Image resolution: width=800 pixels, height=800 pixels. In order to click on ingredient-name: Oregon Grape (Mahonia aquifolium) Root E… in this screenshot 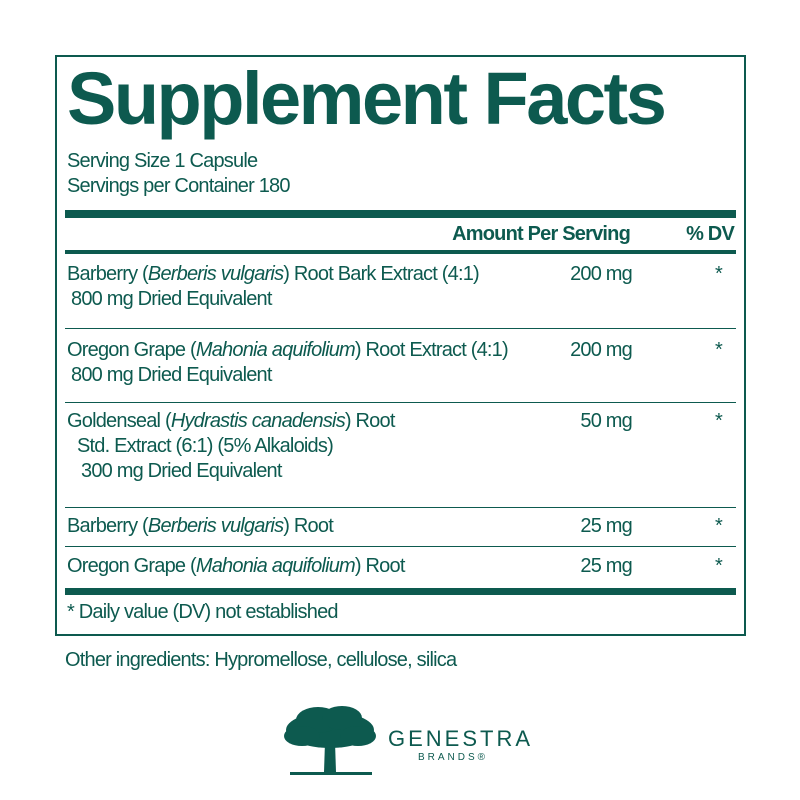, I will do `click(405, 350)`.